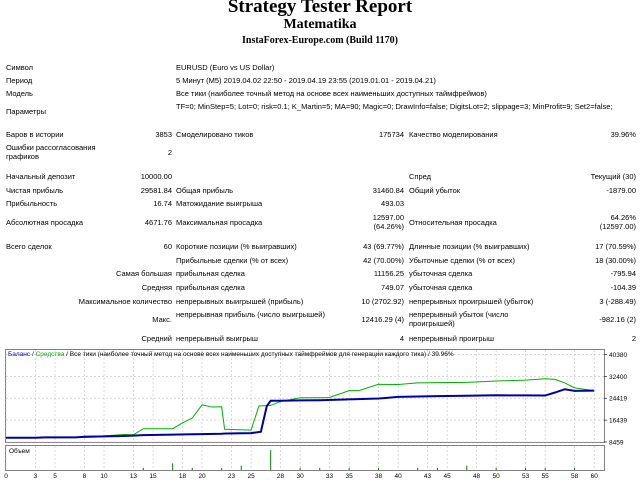 This screenshot has width=640, height=480. I want to click on x-tick-label: 38, so click(379, 476).